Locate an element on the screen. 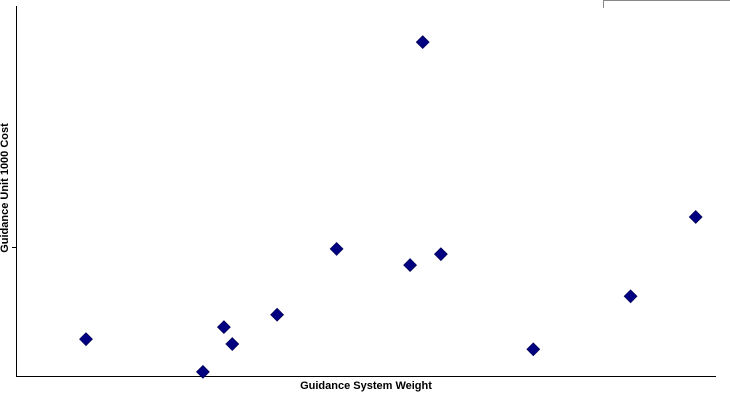 This screenshot has width=730, height=394. x-axis-title: Guidance System Weight is located at coordinates (366, 386).